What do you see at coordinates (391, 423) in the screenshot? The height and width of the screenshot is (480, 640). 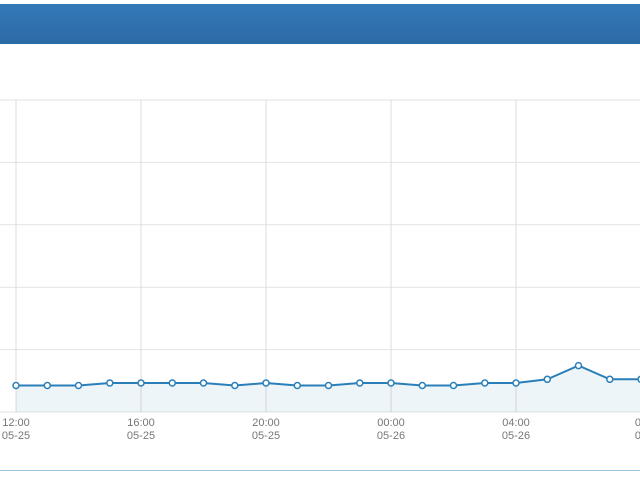 I see `x-tick-label-time: 00:00` at bounding box center [391, 423].